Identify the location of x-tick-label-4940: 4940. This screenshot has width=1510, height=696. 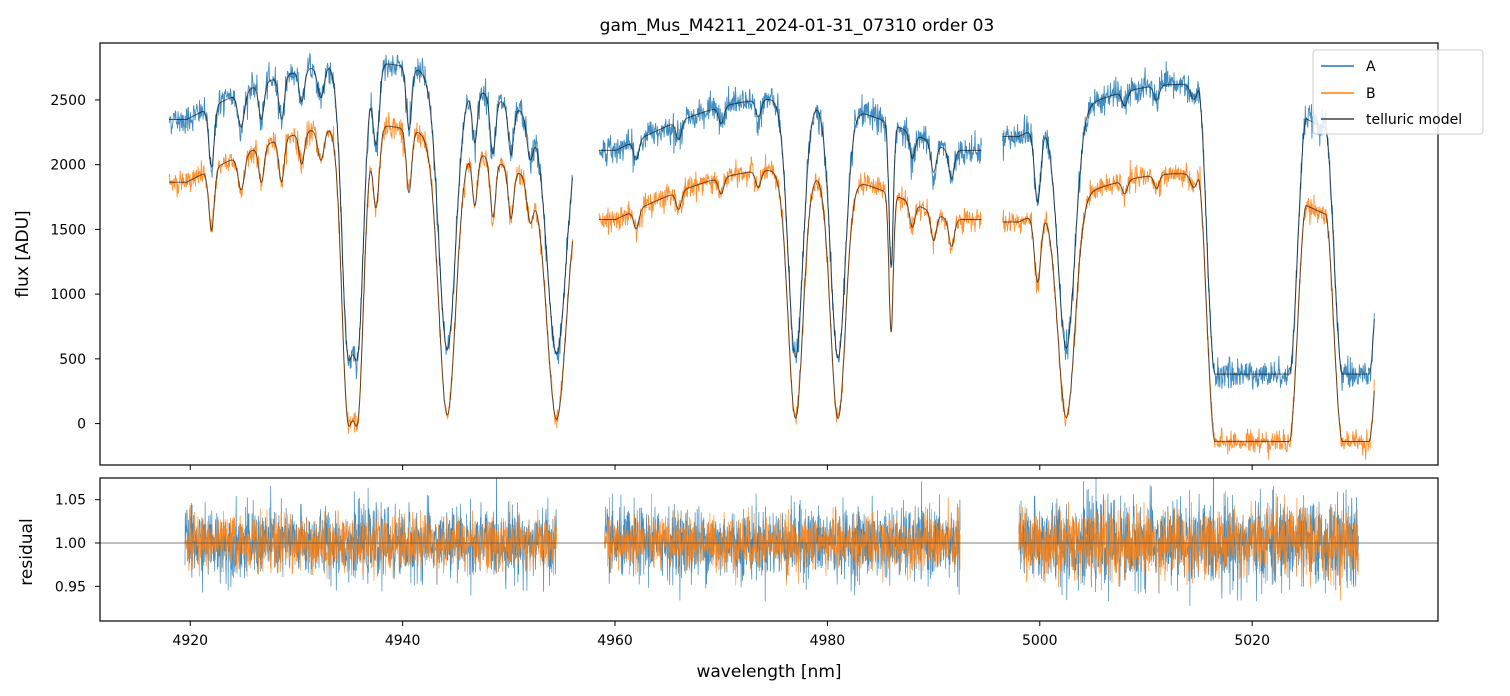
(403, 641).